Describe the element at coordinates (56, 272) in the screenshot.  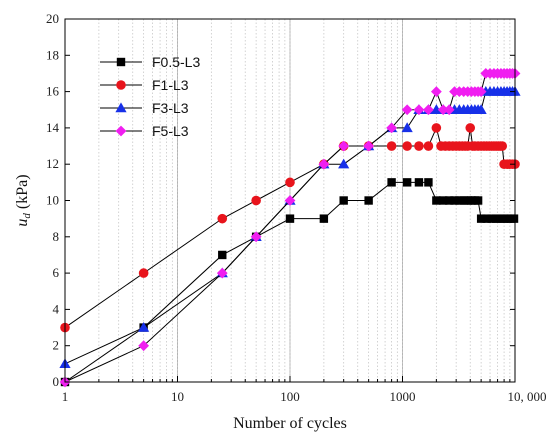
I see `y-tick-label: 6` at that location.